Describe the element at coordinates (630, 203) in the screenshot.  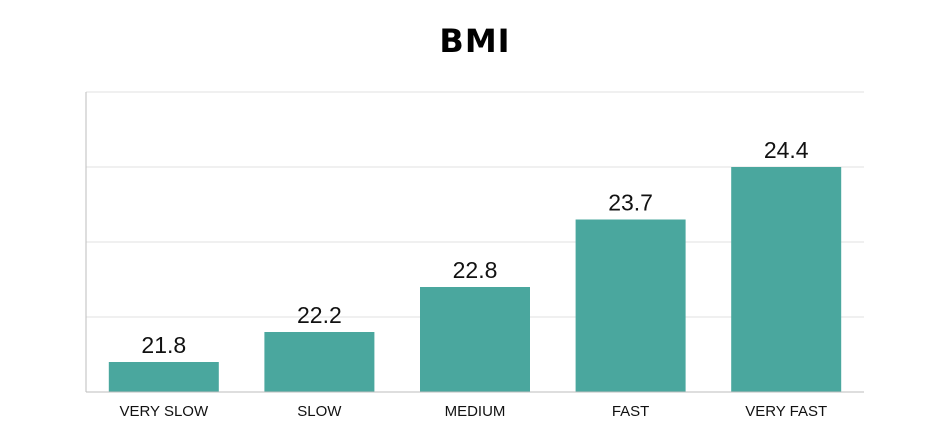
I see `data-label: 23.7` at that location.